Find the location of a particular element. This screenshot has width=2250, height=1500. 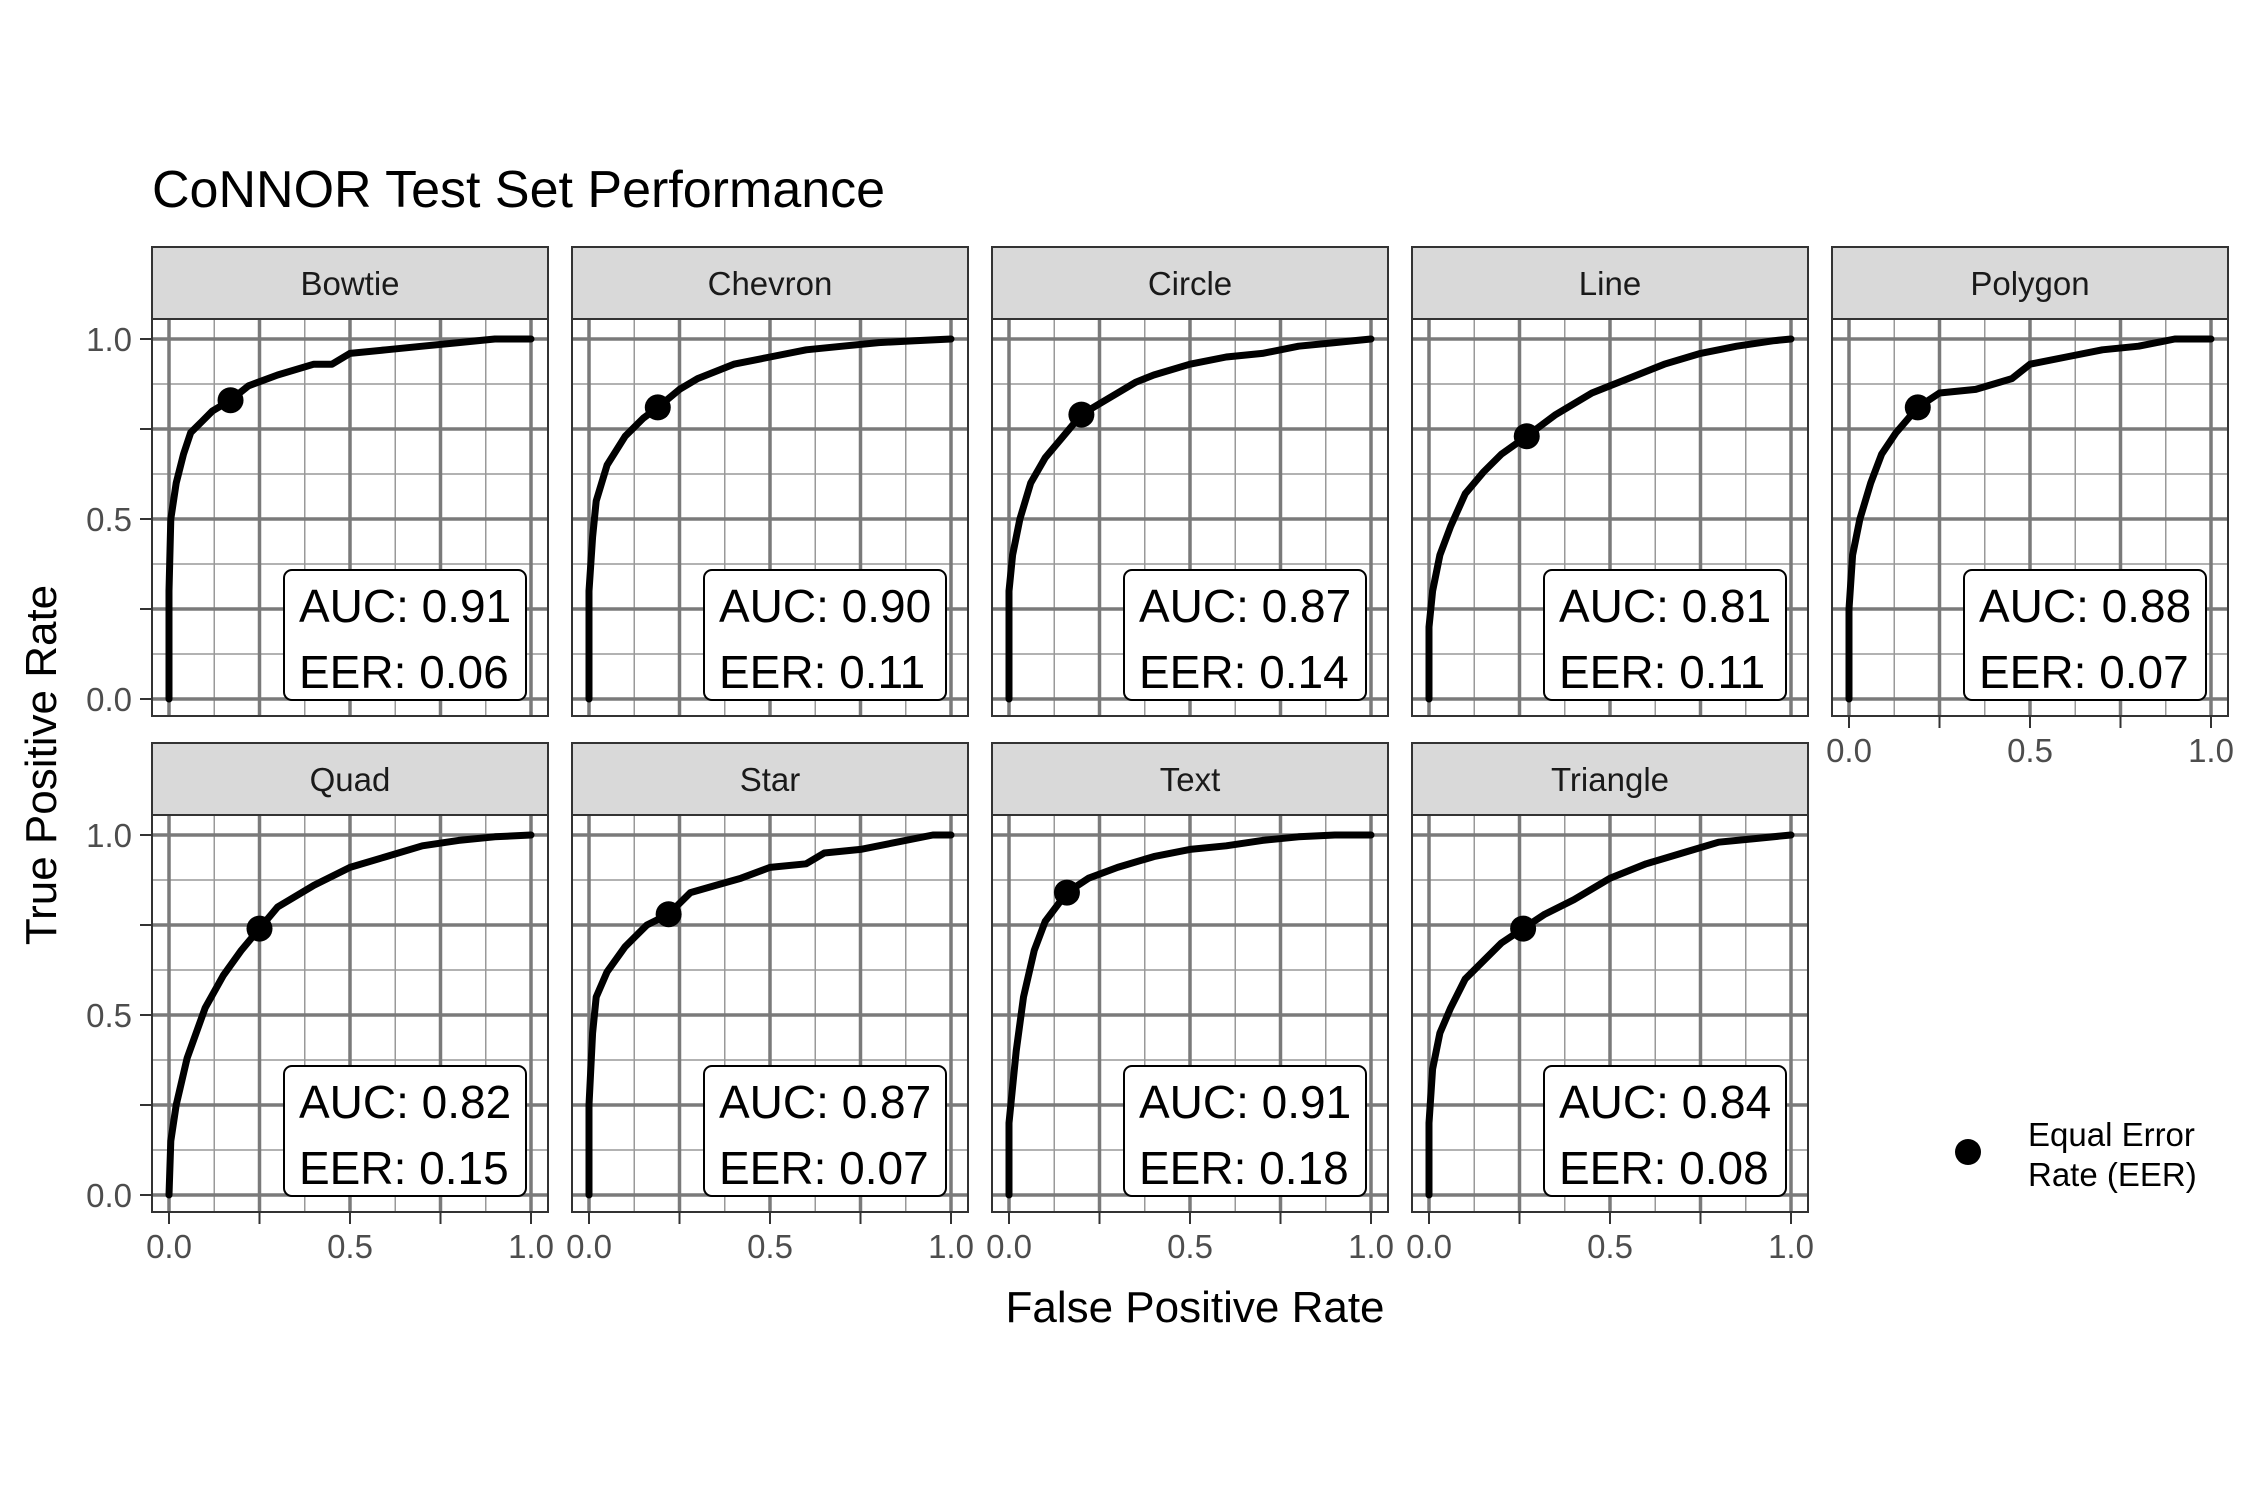

strip-label-quad: Quad is located at coordinates (350, 779).